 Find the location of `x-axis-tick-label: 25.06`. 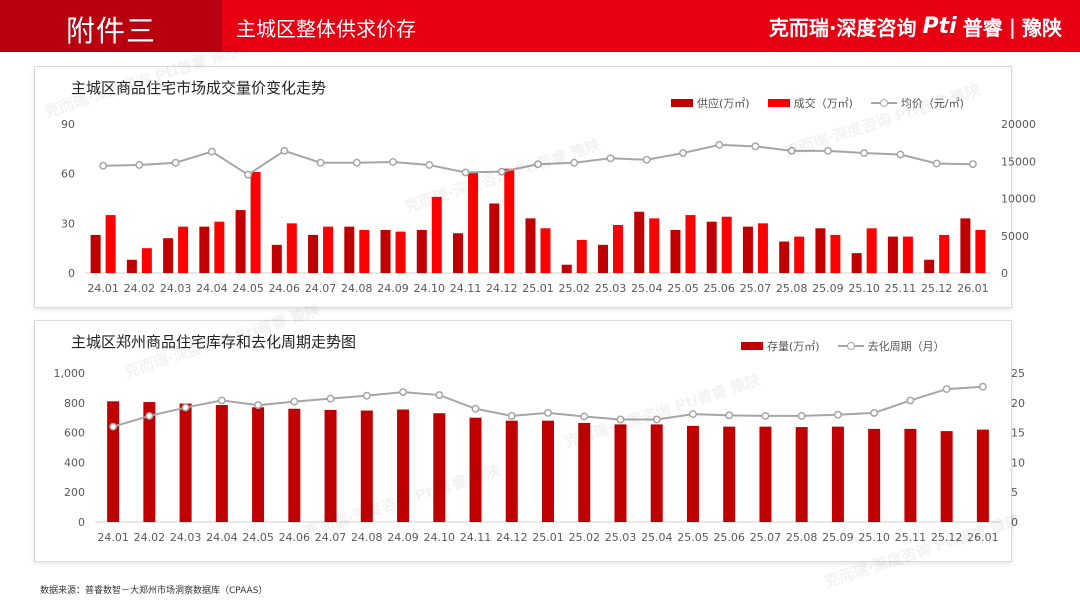

x-axis-tick-label: 25.06 is located at coordinates (719, 288).